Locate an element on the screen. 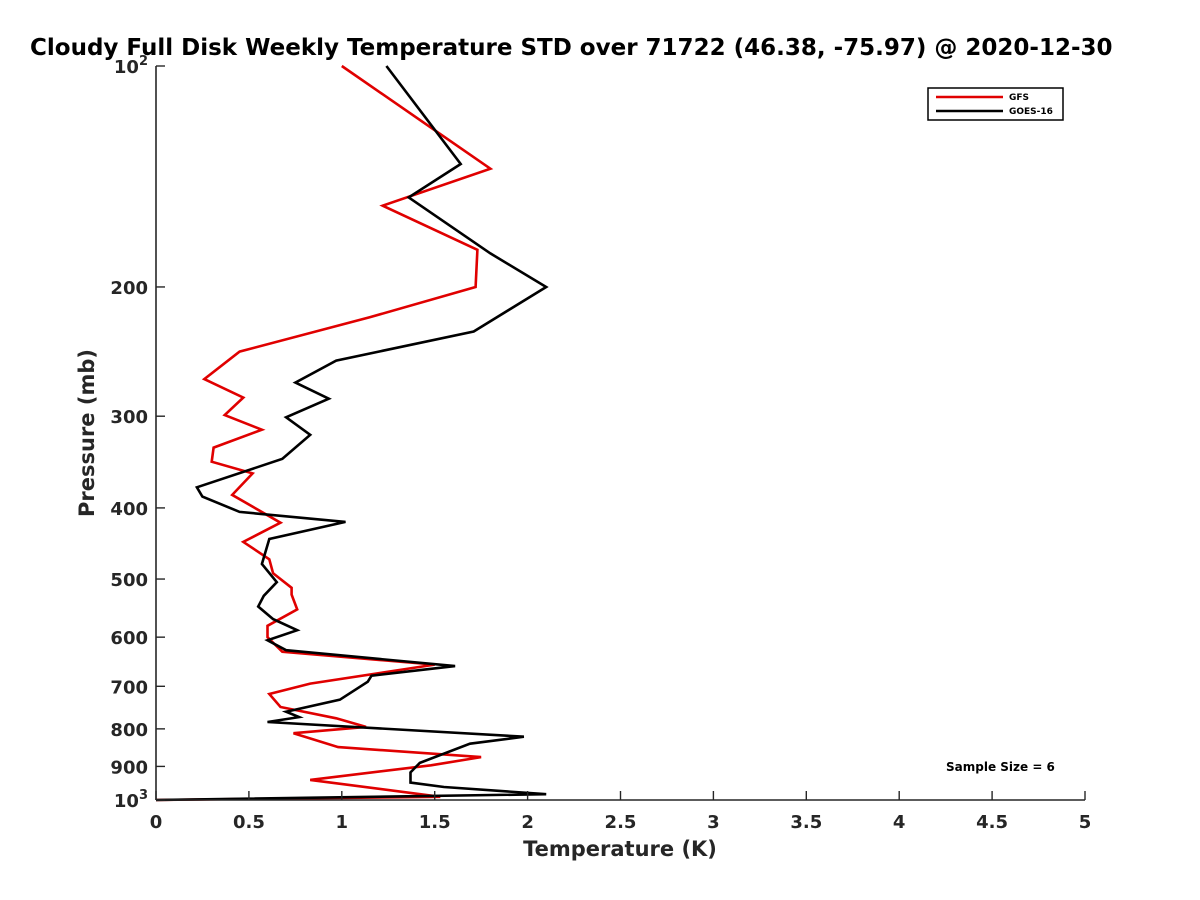 This screenshot has height=900, width=1200. legend-box is located at coordinates (995, 104).